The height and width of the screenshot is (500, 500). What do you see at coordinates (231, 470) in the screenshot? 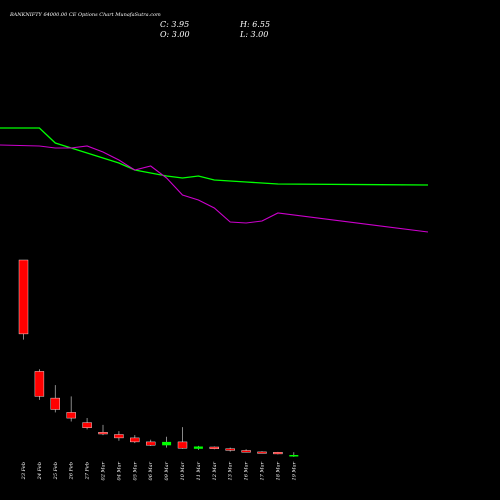
I see `x-tick-label: 13 Mar` at bounding box center [231, 470].